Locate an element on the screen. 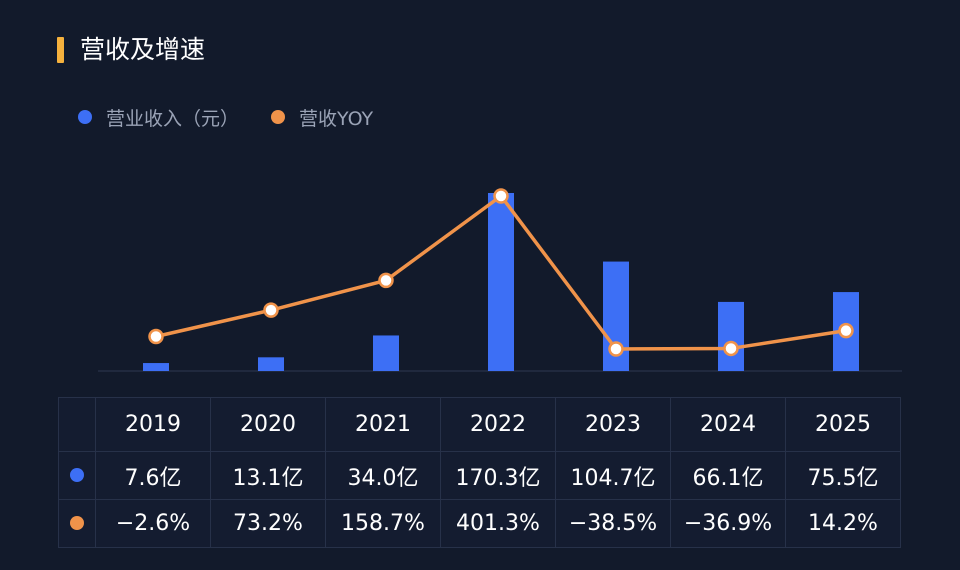  category-label: 2023 is located at coordinates (613, 424).